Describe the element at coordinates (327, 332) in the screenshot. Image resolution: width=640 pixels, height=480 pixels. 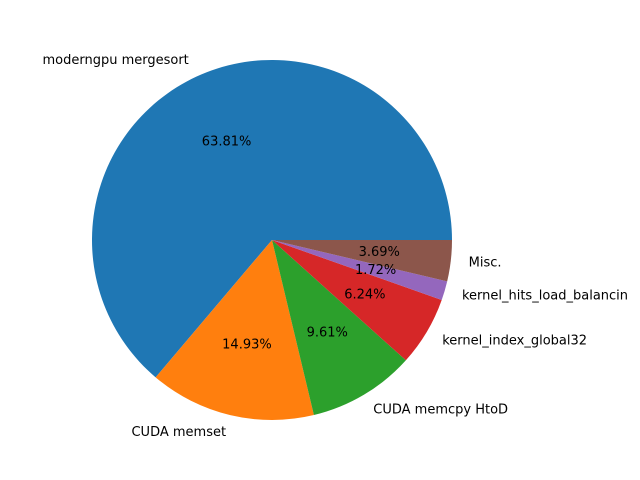
I see `pie-percent-label-2: 9.61%` at that location.